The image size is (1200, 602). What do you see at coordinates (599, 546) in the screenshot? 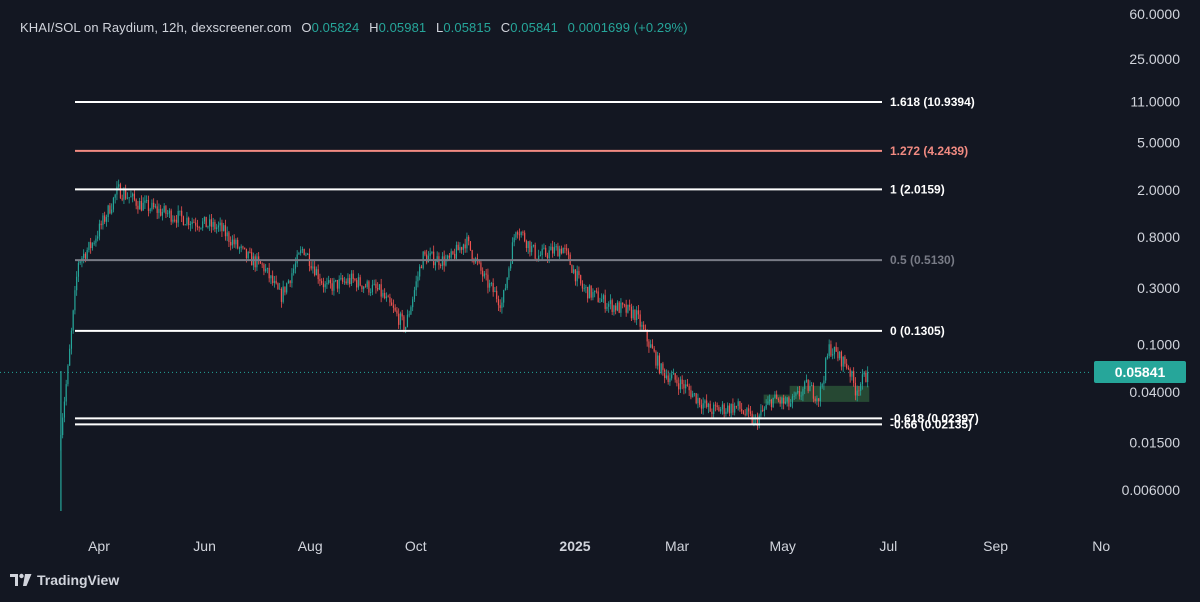
I see `time-axis: Apr Jun Aug Oct 2025 Mar May Jul Sep No` at bounding box center [599, 546].